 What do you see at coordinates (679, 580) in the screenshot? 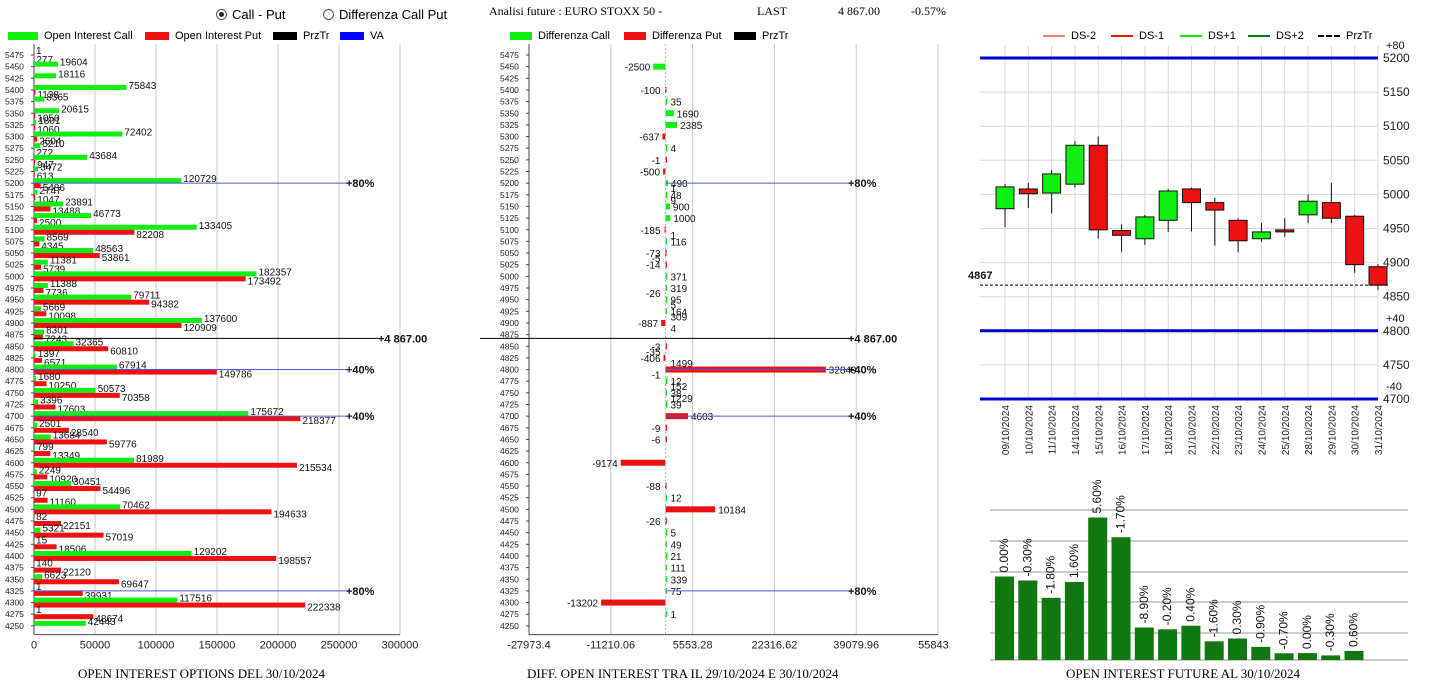
I see `diff-value-label: 339` at bounding box center [679, 580].